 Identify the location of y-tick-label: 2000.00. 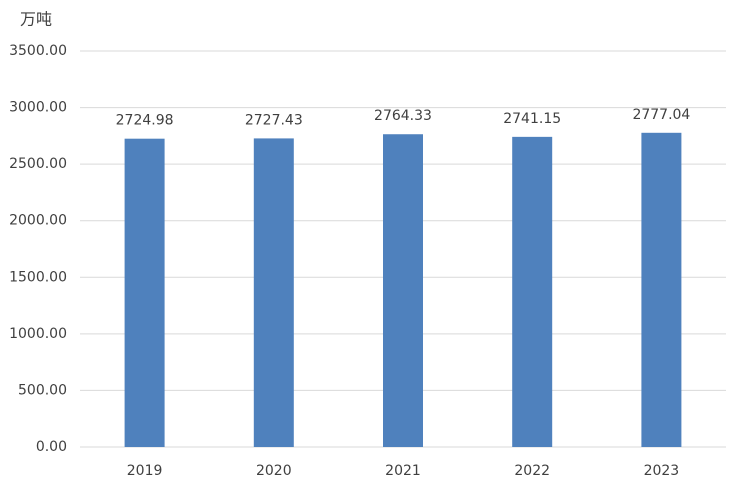
(38, 221).